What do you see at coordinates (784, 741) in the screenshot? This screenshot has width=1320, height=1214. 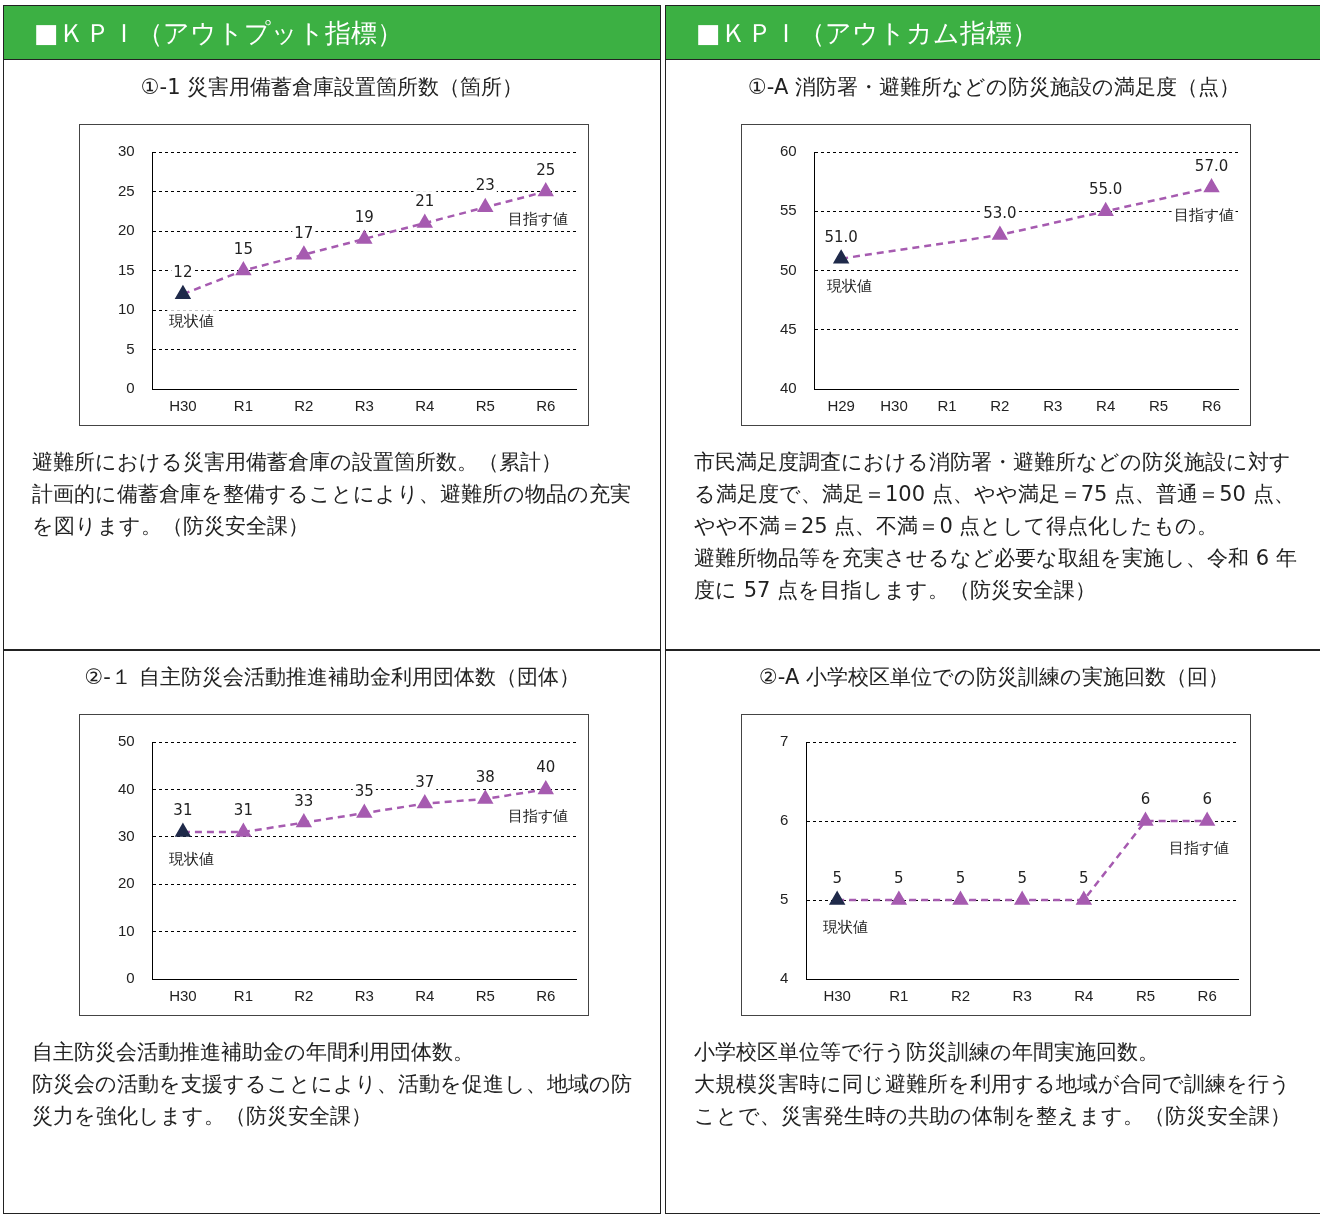 I see `y-tick-label: 7` at bounding box center [784, 741].